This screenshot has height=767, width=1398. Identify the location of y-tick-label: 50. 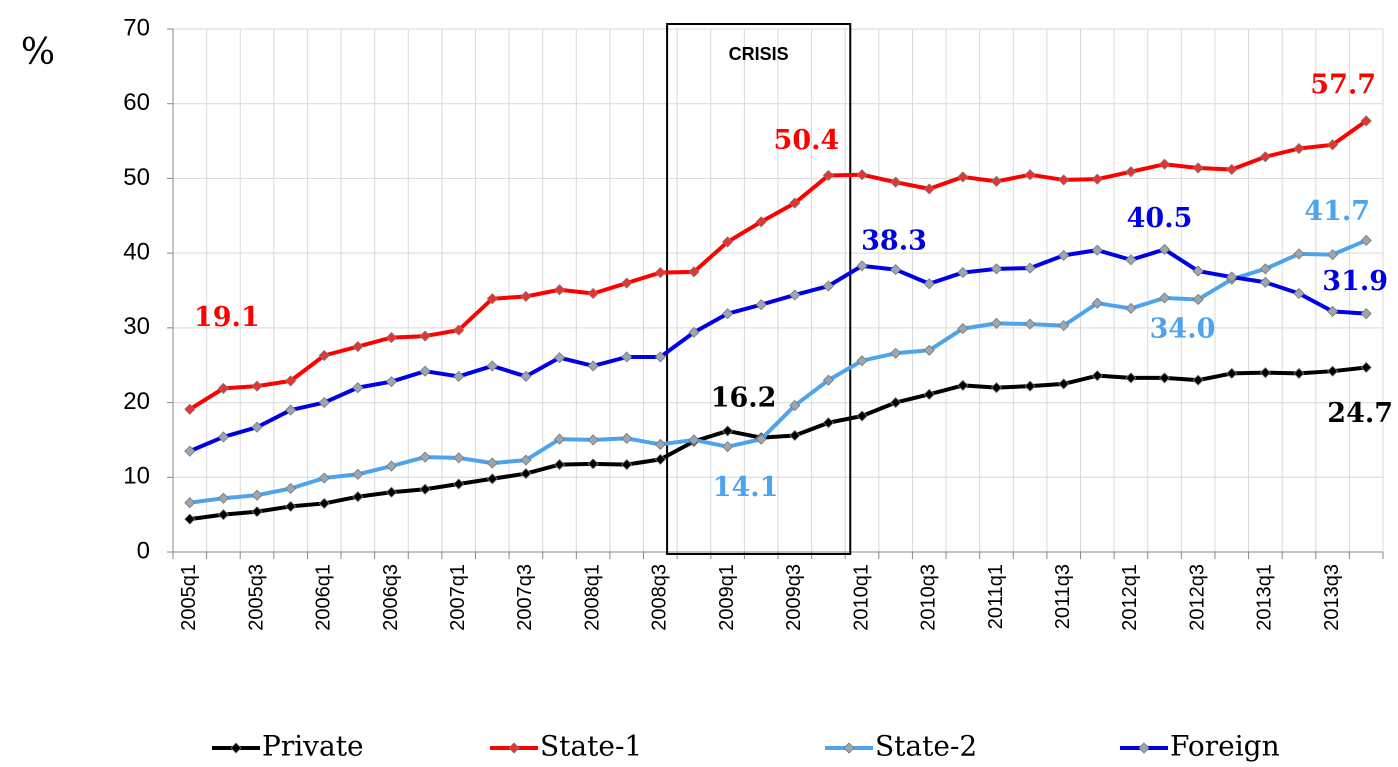
(136, 177).